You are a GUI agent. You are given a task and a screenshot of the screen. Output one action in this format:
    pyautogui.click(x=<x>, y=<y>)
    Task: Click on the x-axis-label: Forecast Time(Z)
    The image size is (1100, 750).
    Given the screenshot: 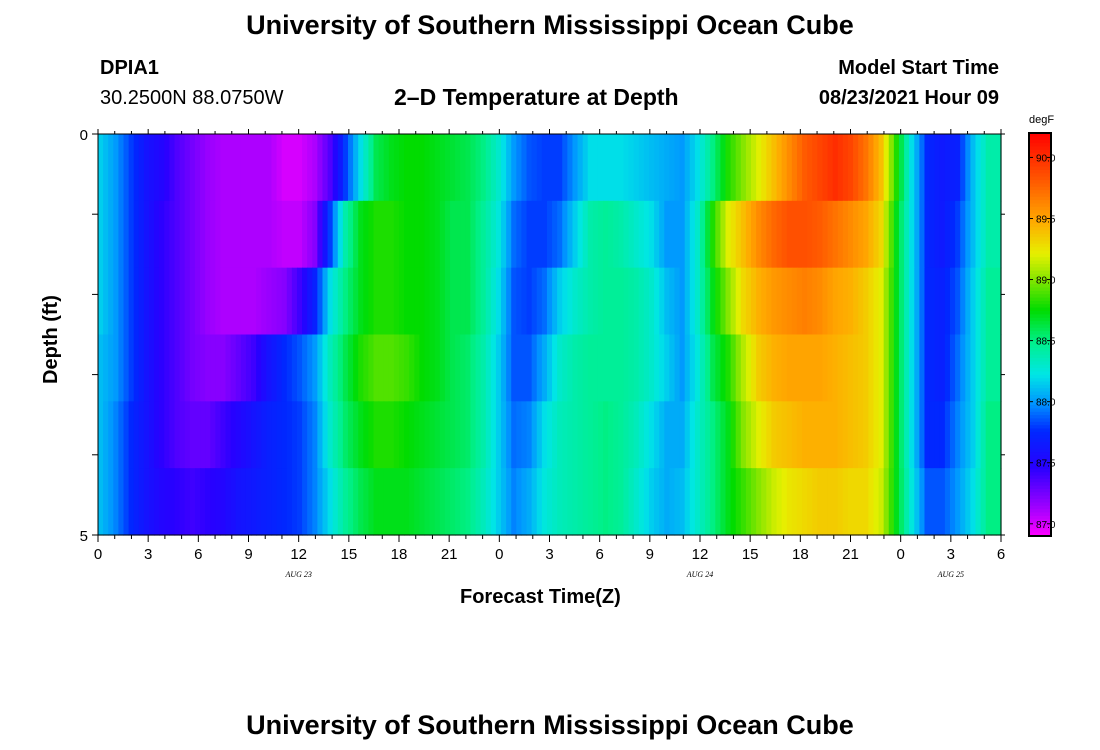 What is the action you would take?
    pyautogui.click(x=540, y=597)
    